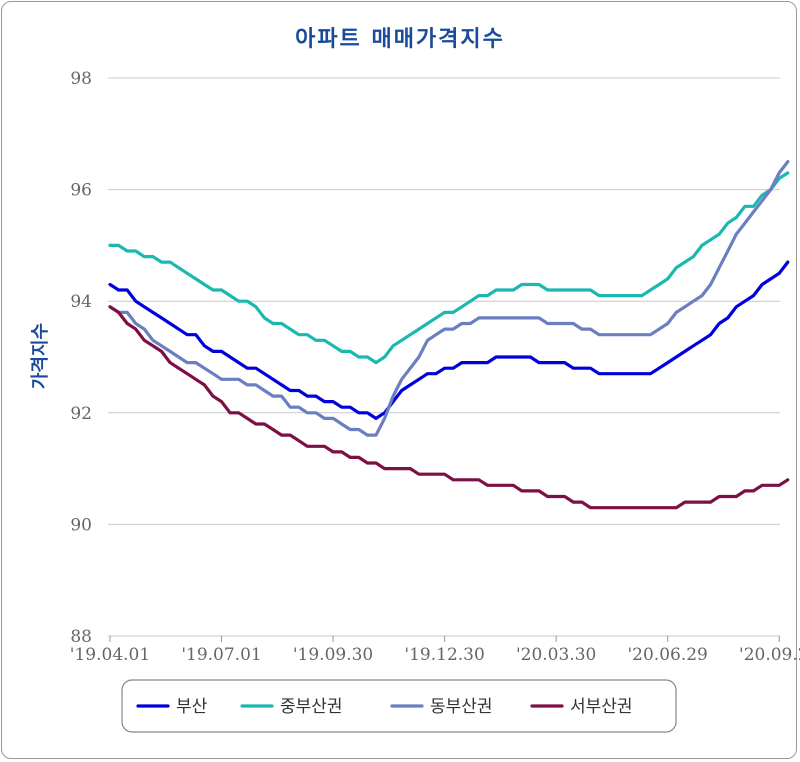  Describe the element at coordinates (556, 655) in the screenshot. I see `x-tick-label-4: '20.03.30` at that location.